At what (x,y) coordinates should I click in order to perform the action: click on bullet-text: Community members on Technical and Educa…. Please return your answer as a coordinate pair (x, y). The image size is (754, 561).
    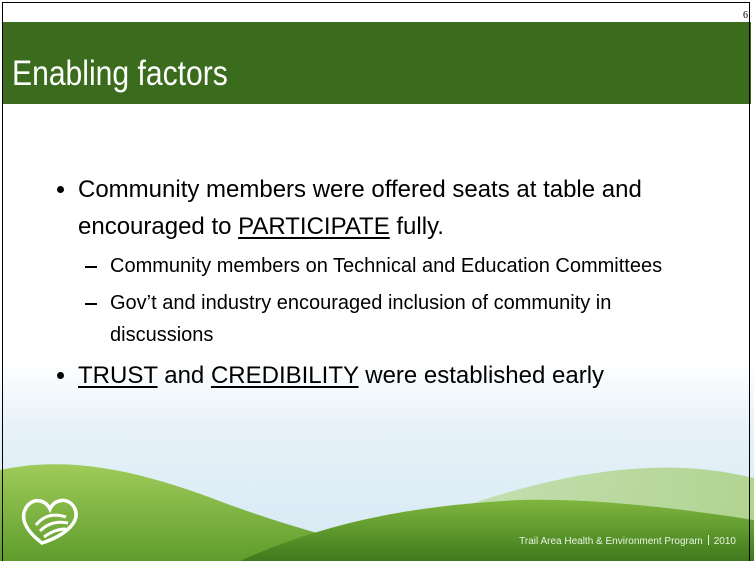
    Looking at the image, I should click on (386, 266).